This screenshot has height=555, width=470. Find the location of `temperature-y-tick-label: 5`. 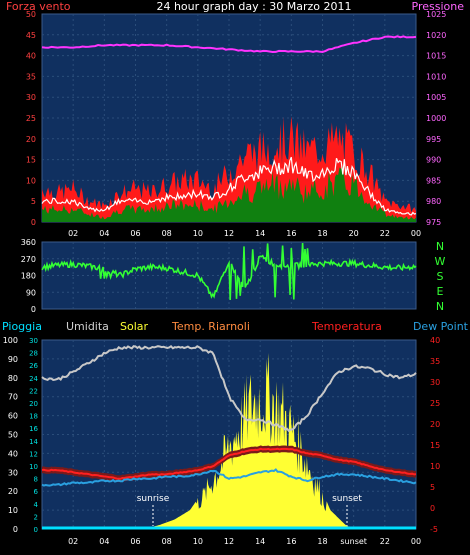

temperature-y-tick-label: 5 is located at coordinates (432, 487).